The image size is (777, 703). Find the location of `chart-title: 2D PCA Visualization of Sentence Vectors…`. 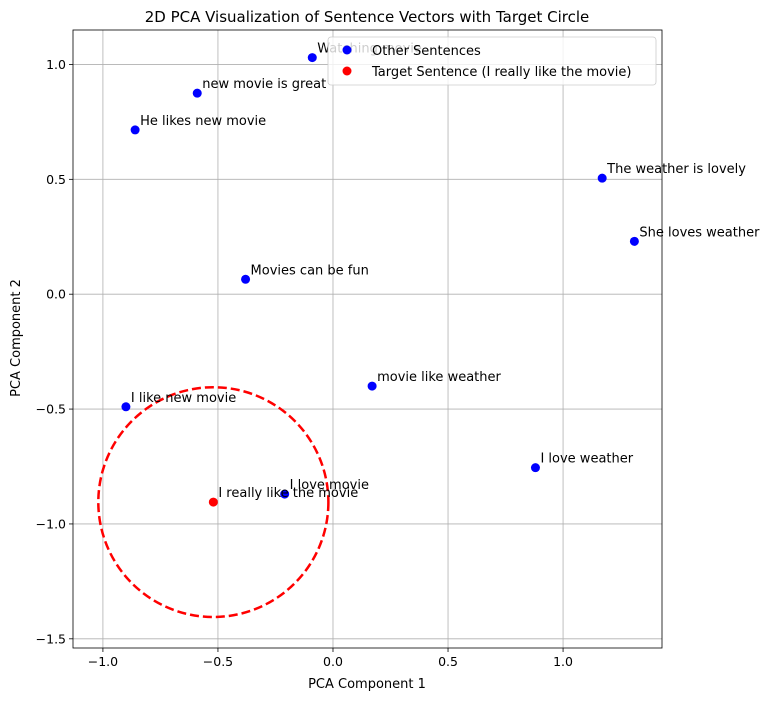

chart-title: 2D PCA Visualization of Sentence Vectors… is located at coordinates (367, 17).